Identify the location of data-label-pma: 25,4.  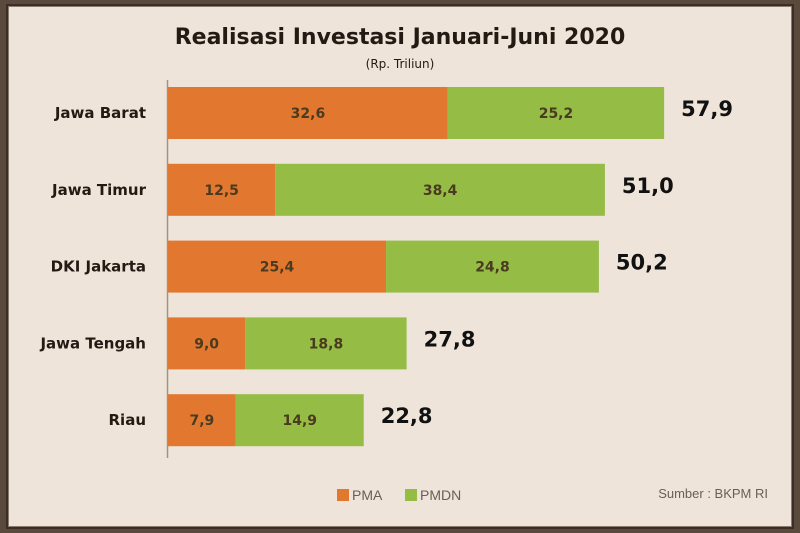
(277, 268).